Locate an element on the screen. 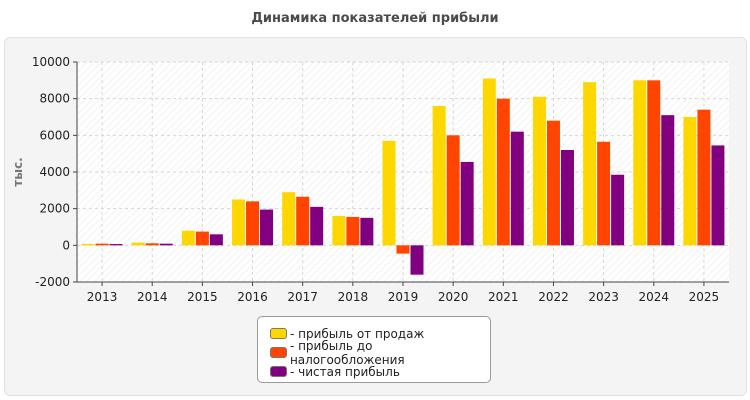  bar-2-2019 is located at coordinates (403, 249).